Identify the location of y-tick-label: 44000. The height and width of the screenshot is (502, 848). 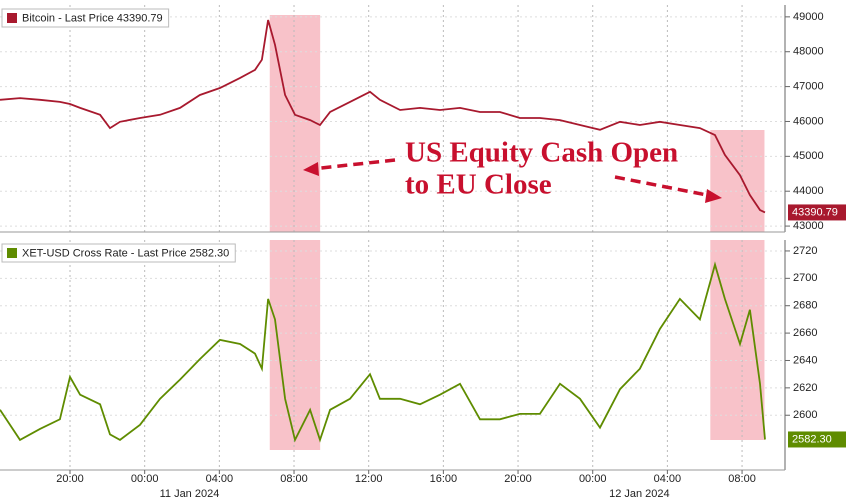
(808, 191).